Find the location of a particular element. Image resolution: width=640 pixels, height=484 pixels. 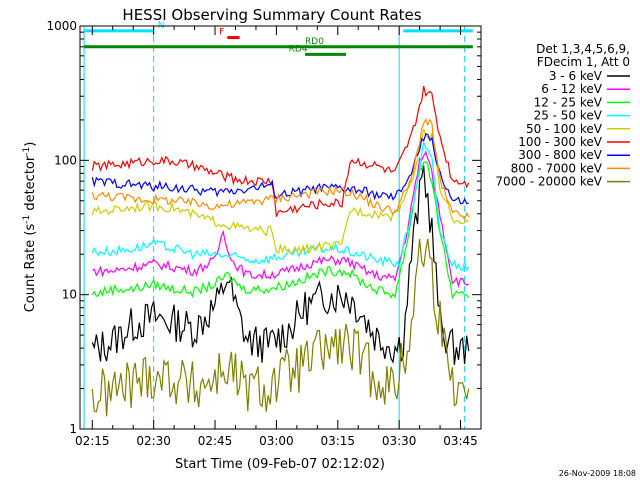

legend-label-7: 300 - 800 keV is located at coordinates (560, 155).